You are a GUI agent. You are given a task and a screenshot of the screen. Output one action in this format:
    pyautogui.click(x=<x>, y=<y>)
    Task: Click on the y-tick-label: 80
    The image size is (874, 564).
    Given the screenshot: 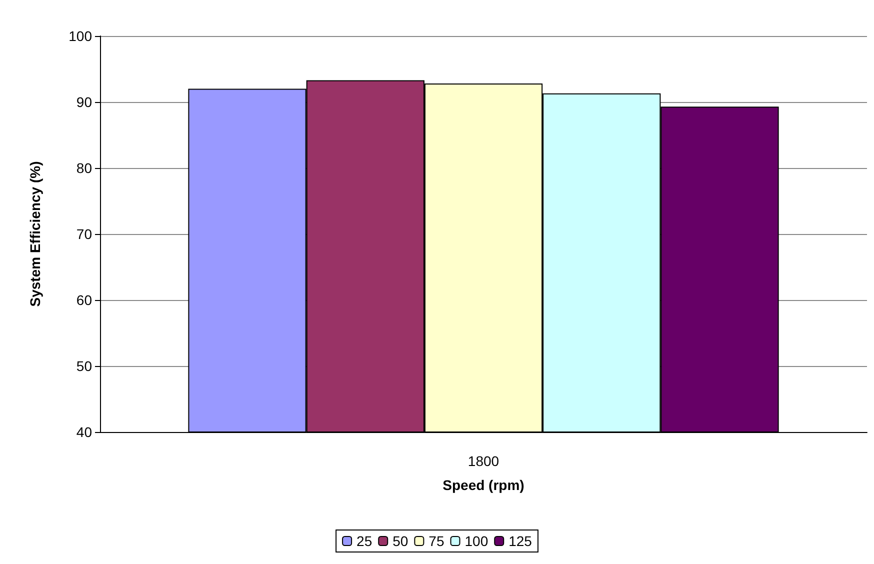 What is the action you would take?
    pyautogui.click(x=84, y=168)
    